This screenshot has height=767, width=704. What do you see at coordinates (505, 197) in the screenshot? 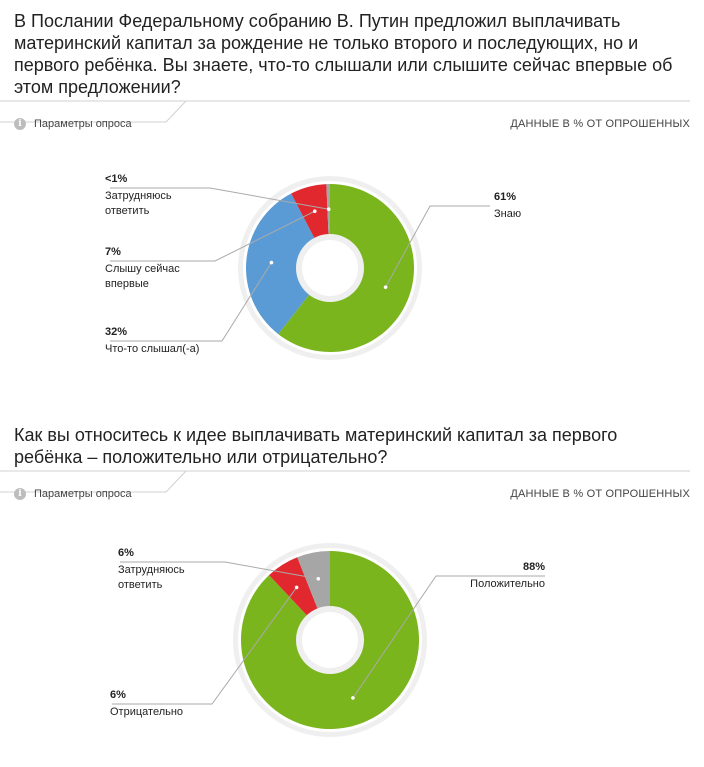
I see `slice-percent-label: 61%` at bounding box center [505, 197].